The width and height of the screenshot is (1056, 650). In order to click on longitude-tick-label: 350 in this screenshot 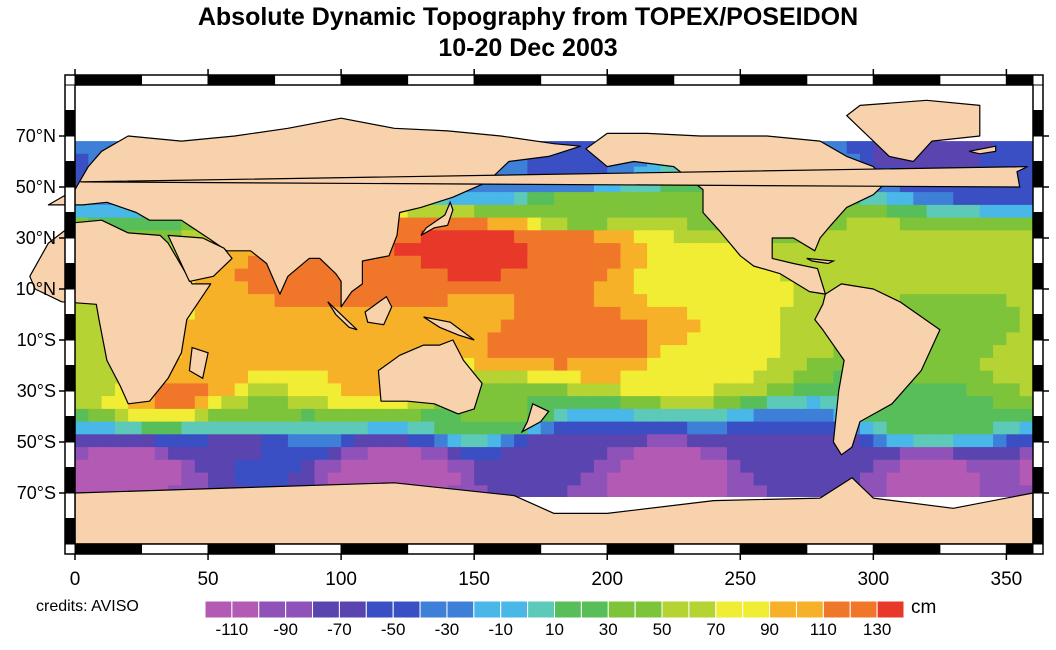, I will do `click(1006, 579)`.